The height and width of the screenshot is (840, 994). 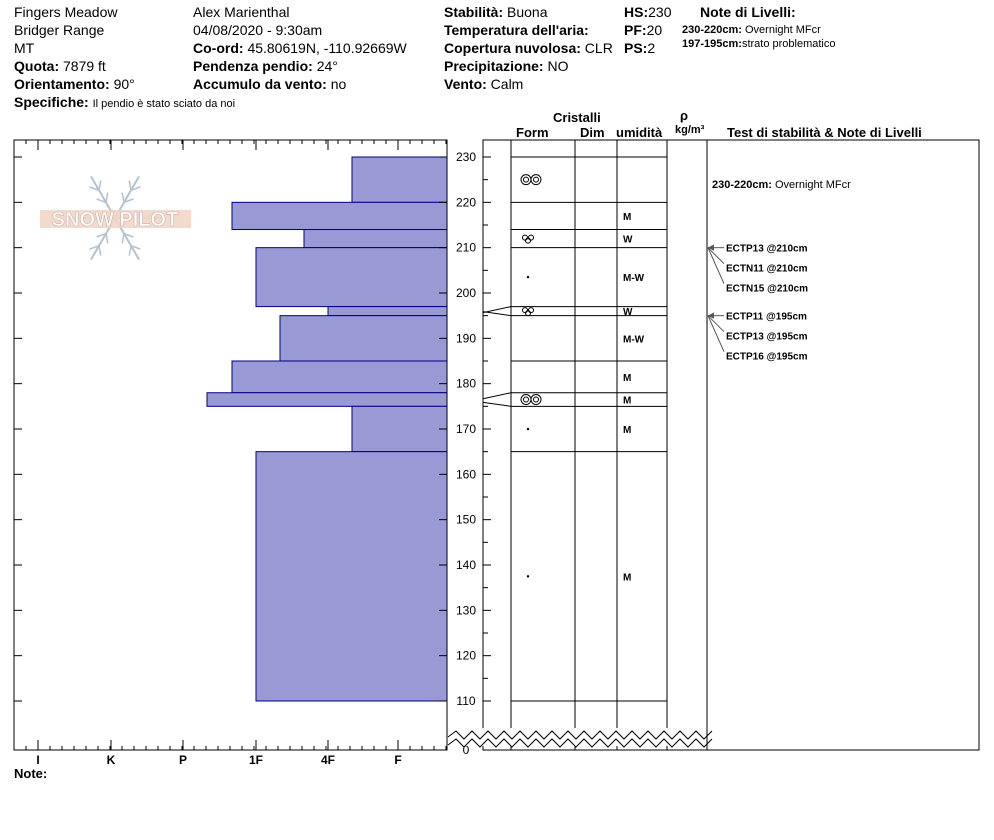 What do you see at coordinates (59, 30) in the screenshot?
I see `range-name: Bridger Range` at bounding box center [59, 30].